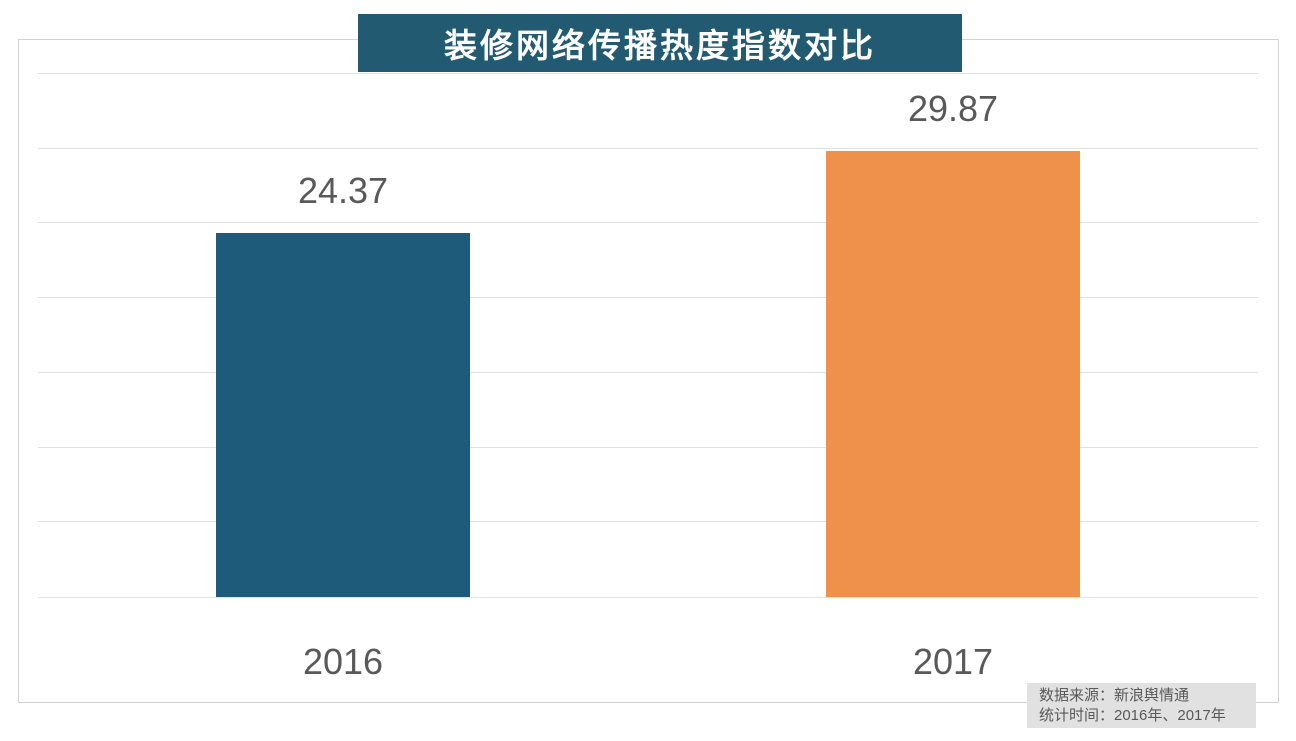 The image size is (1296, 741). Describe the element at coordinates (1114, 695) in the screenshot. I see `source-note-line-1: 数据来源：新浪舆情通` at that location.